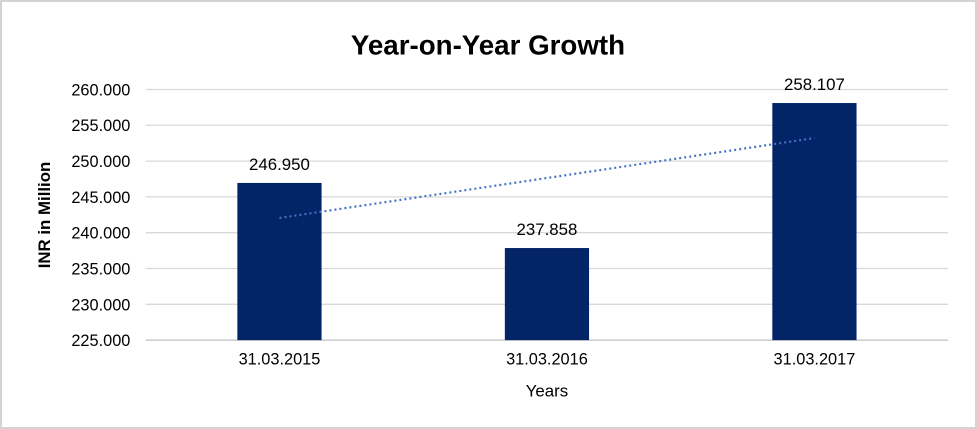 The height and width of the screenshot is (429, 977). What do you see at coordinates (547, 229) in the screenshot?
I see `bar-value-label-1: 237.858` at bounding box center [547, 229].